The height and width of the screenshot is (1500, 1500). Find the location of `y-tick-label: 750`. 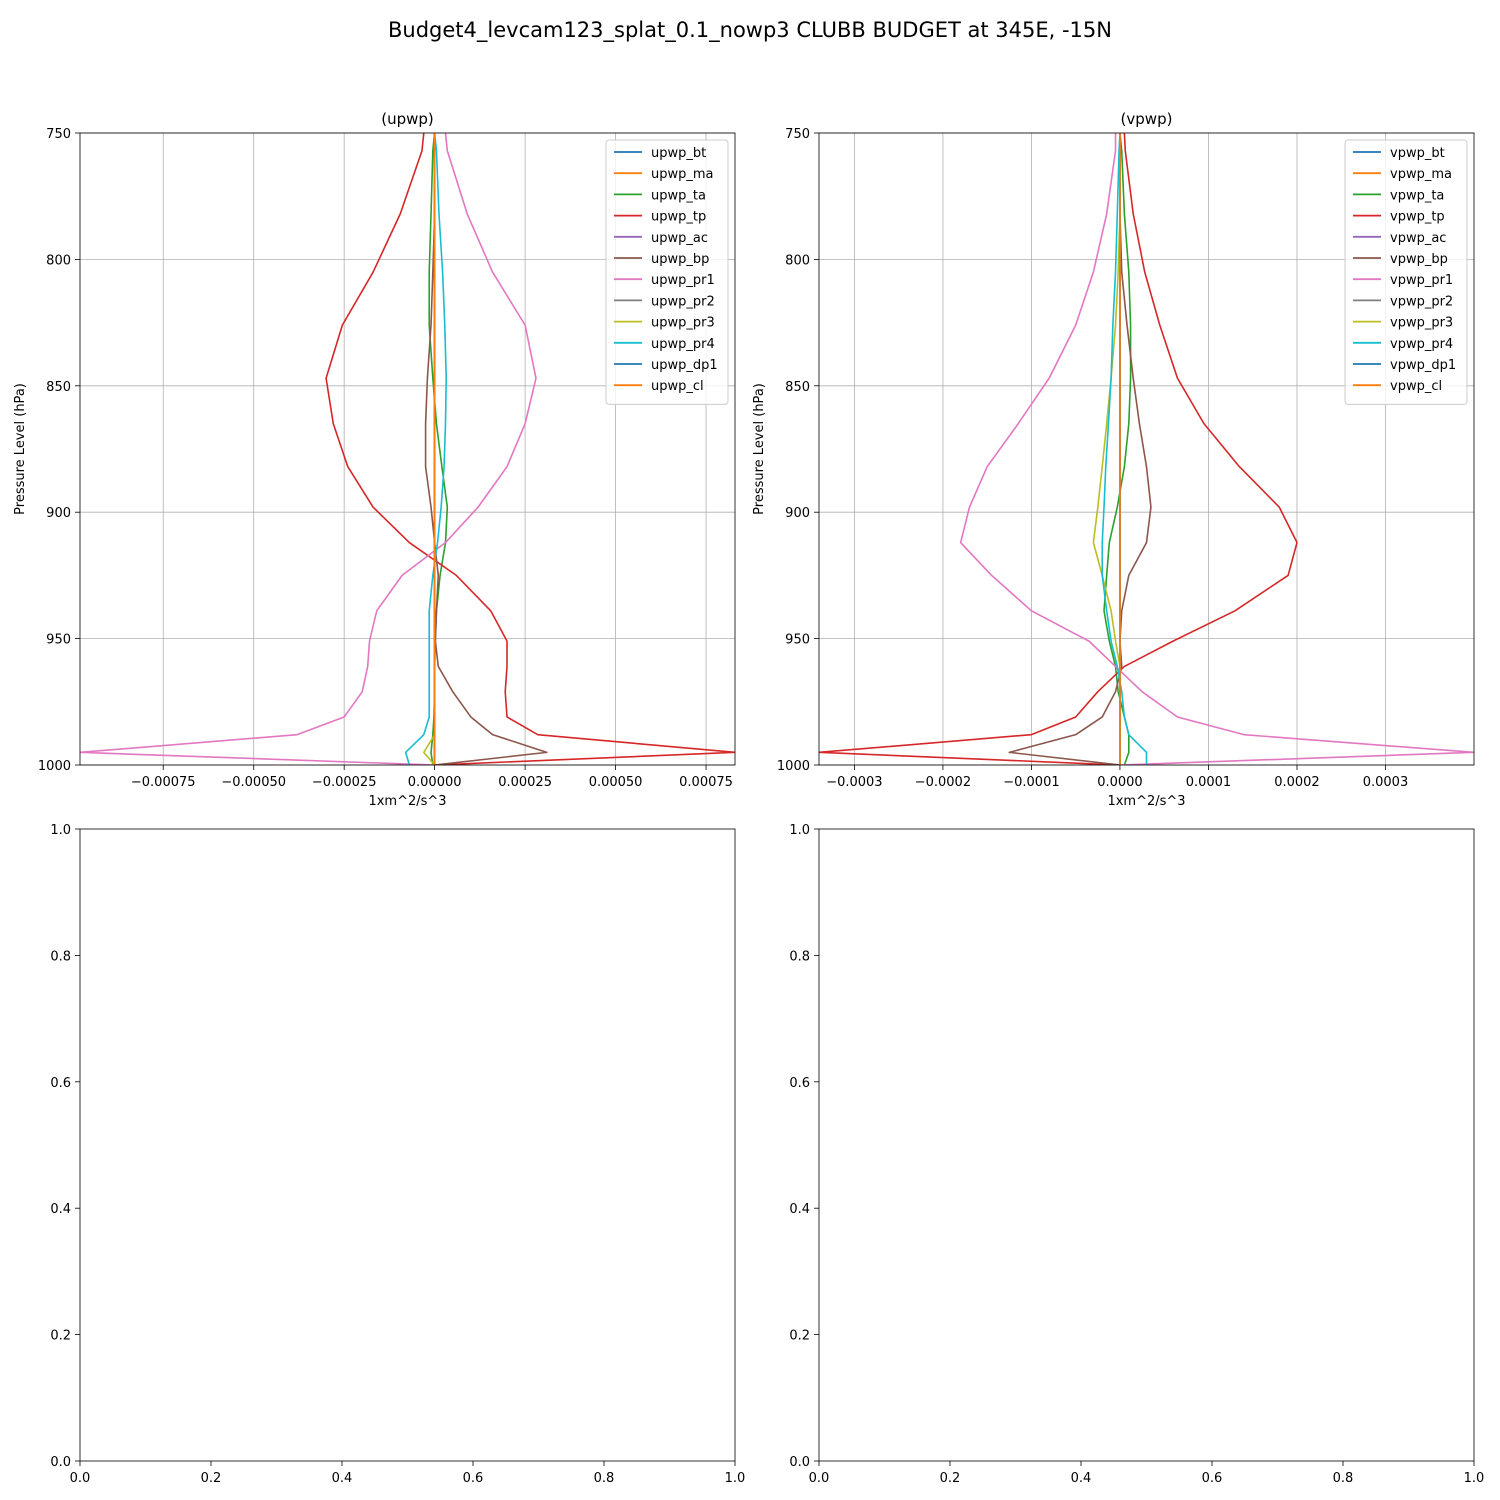

y-tick-label: 750 is located at coordinates (797, 134).